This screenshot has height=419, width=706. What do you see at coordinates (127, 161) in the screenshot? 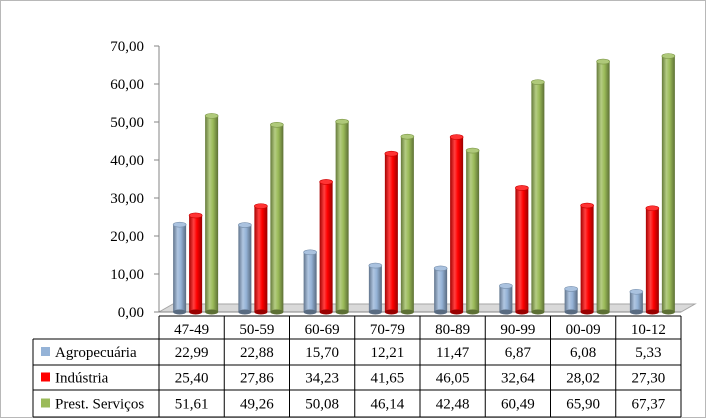
I see `y-tick-label: 40,00` at bounding box center [127, 161].